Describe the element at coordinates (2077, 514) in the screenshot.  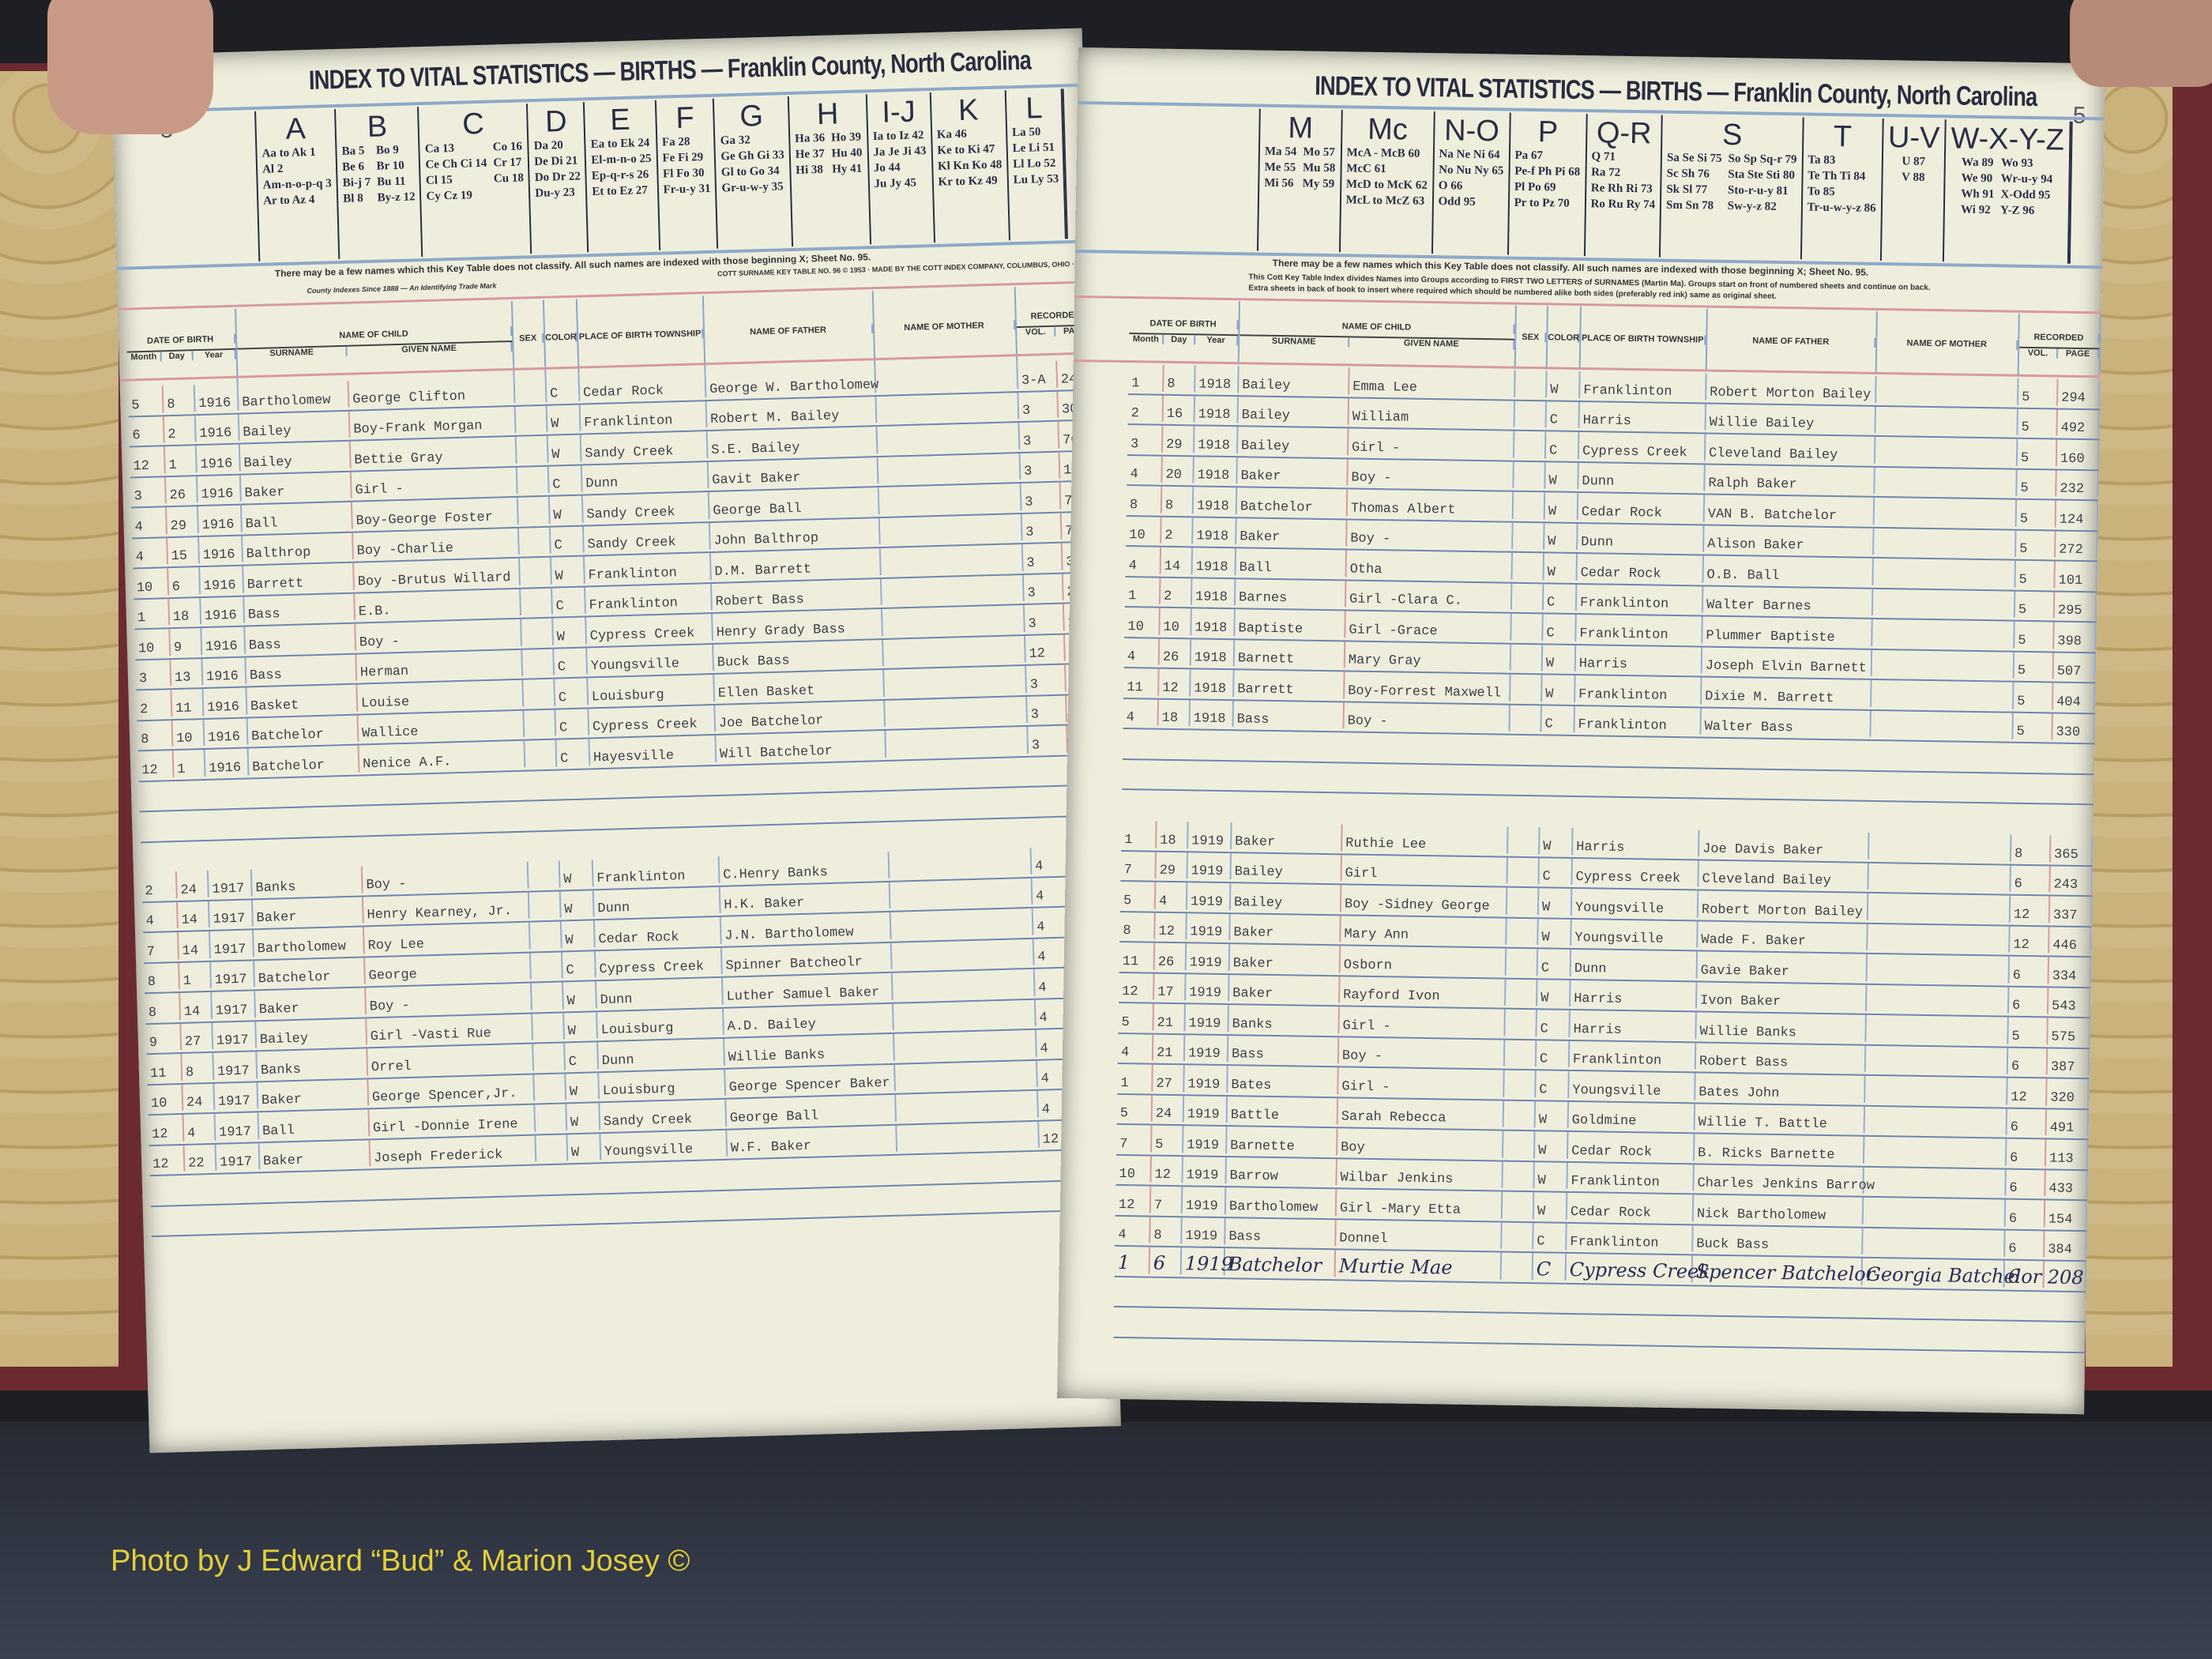
I see `recorded-page-cell: 124` at that location.